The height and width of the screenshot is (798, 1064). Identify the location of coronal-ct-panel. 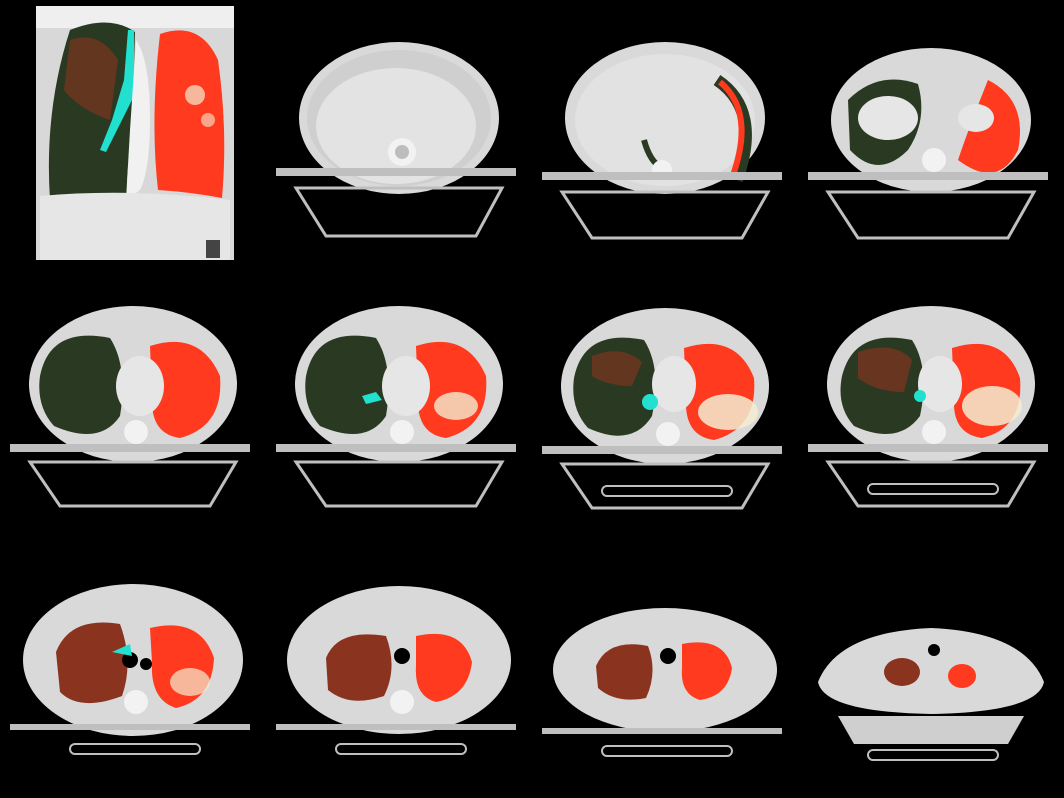
(133, 133).